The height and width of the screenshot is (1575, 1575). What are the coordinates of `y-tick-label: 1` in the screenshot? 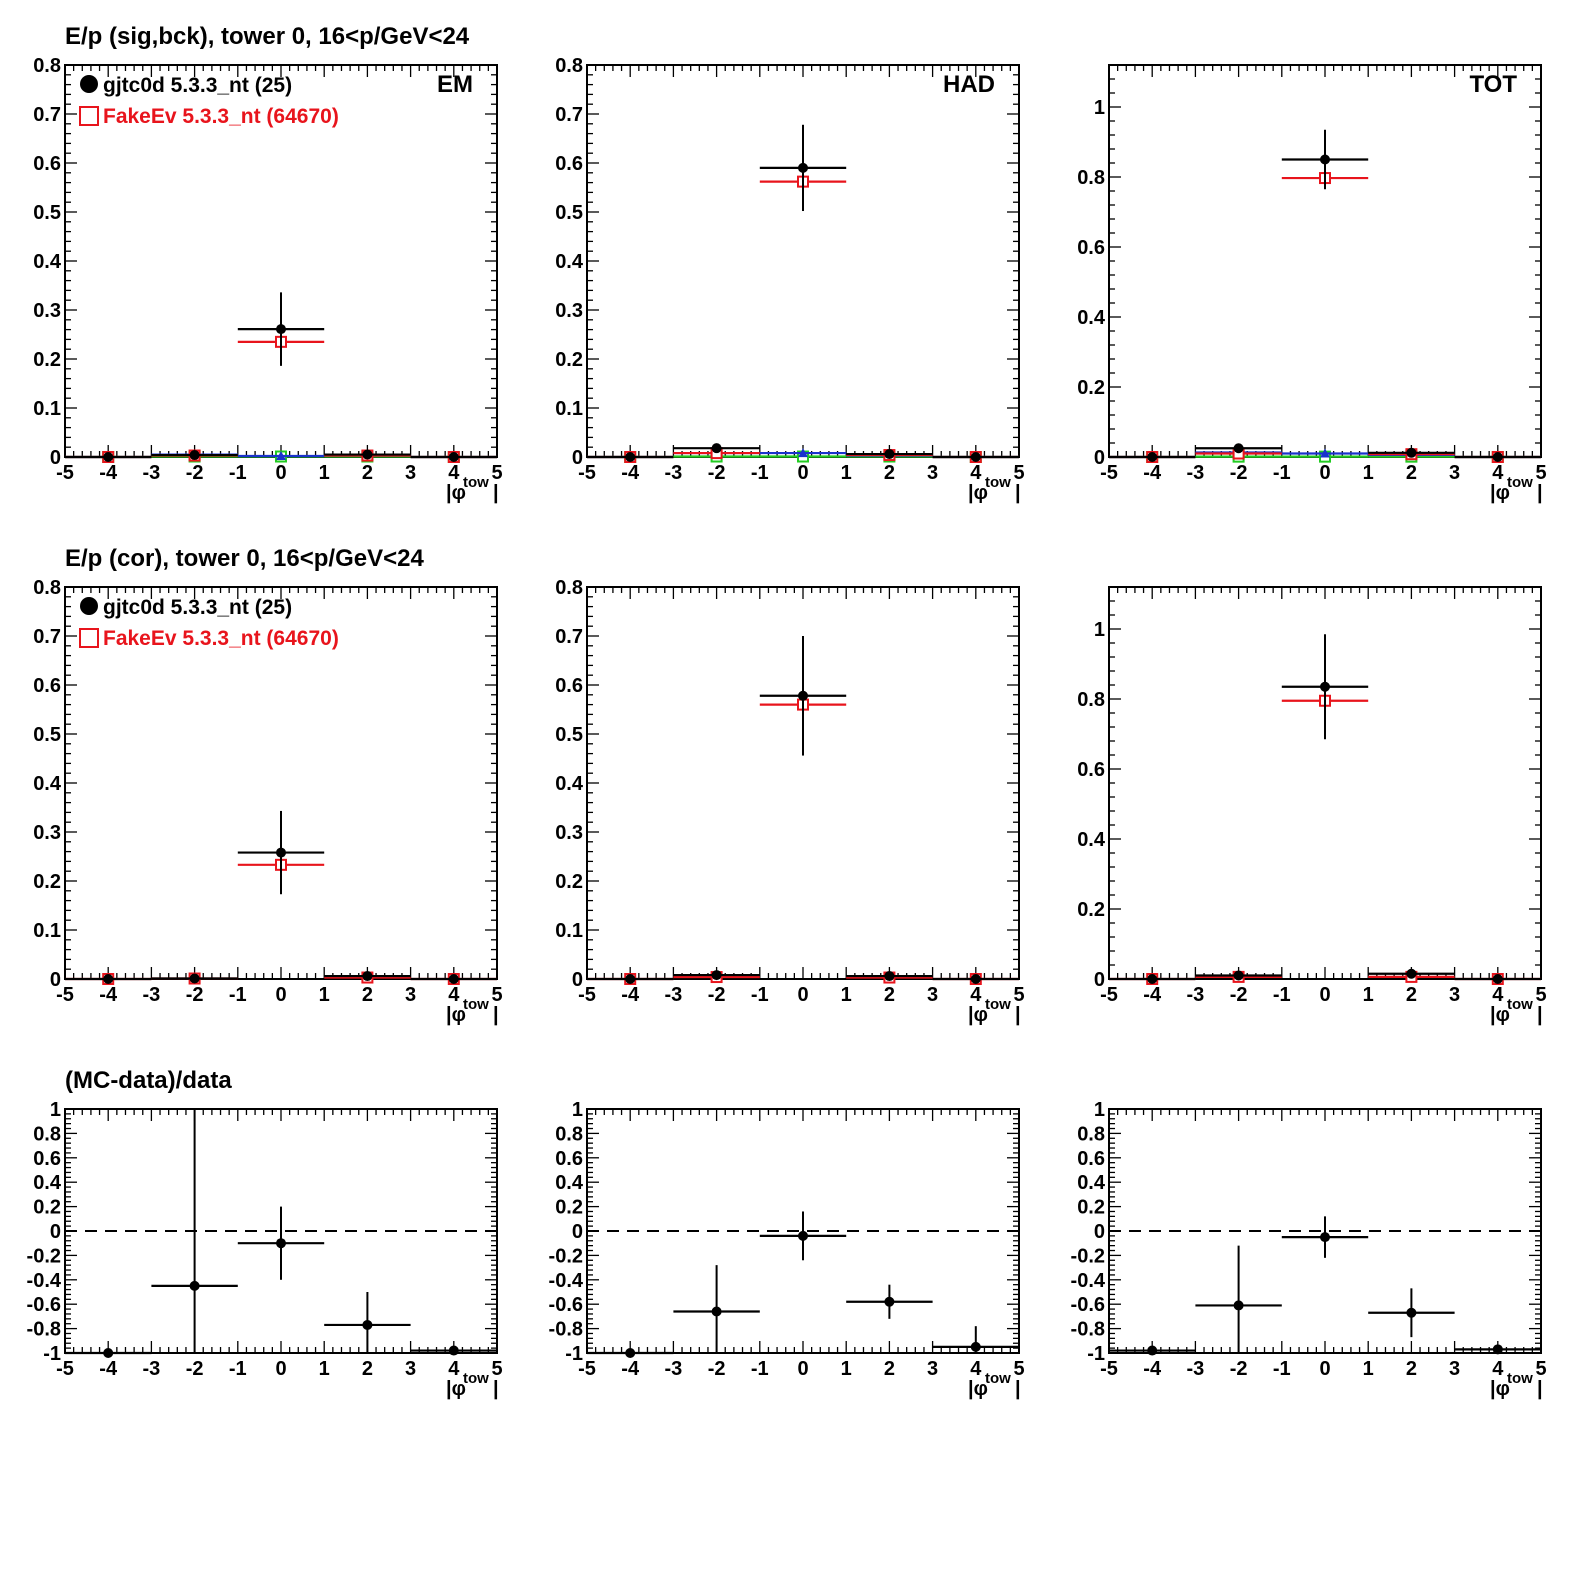 It's located at (55, 1110).